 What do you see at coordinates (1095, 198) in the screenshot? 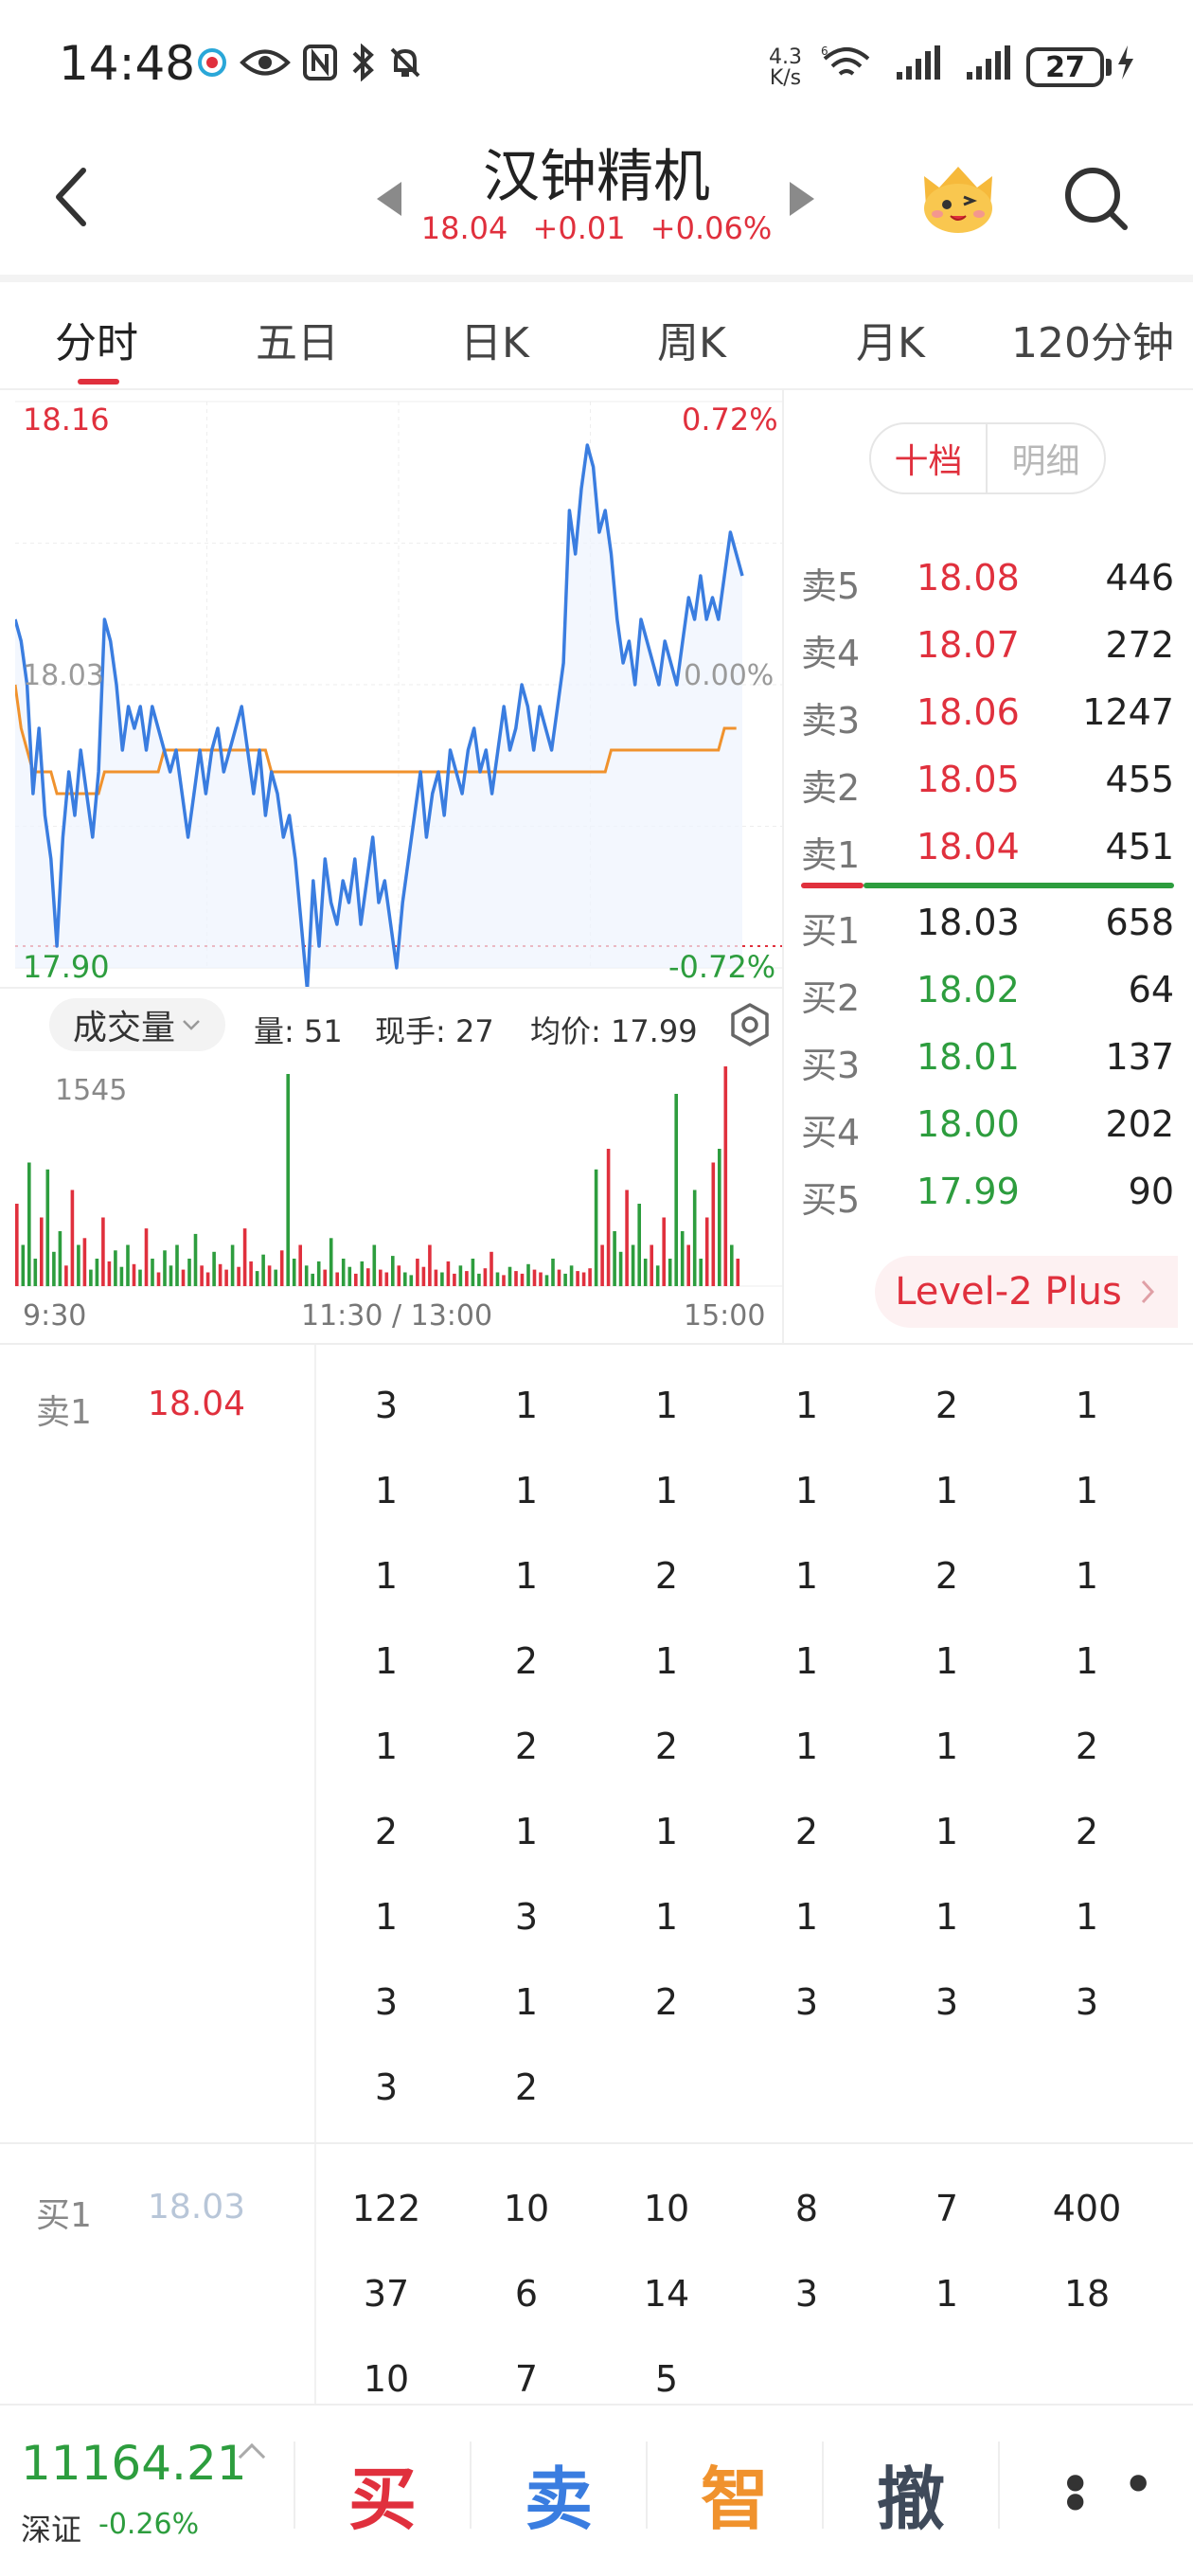
I see `search-icon` at bounding box center [1095, 198].